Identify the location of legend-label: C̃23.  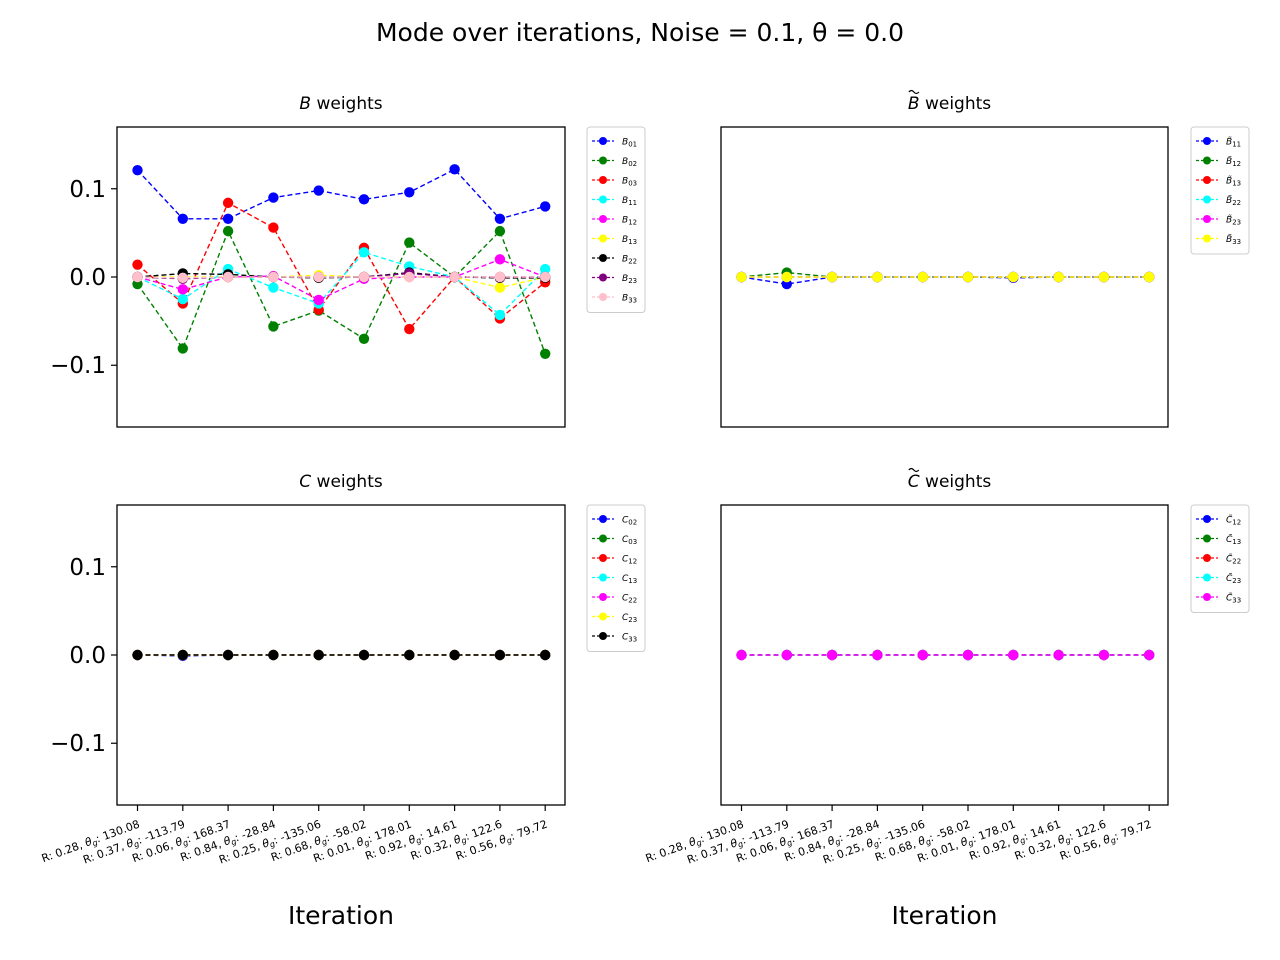
(1233, 578).